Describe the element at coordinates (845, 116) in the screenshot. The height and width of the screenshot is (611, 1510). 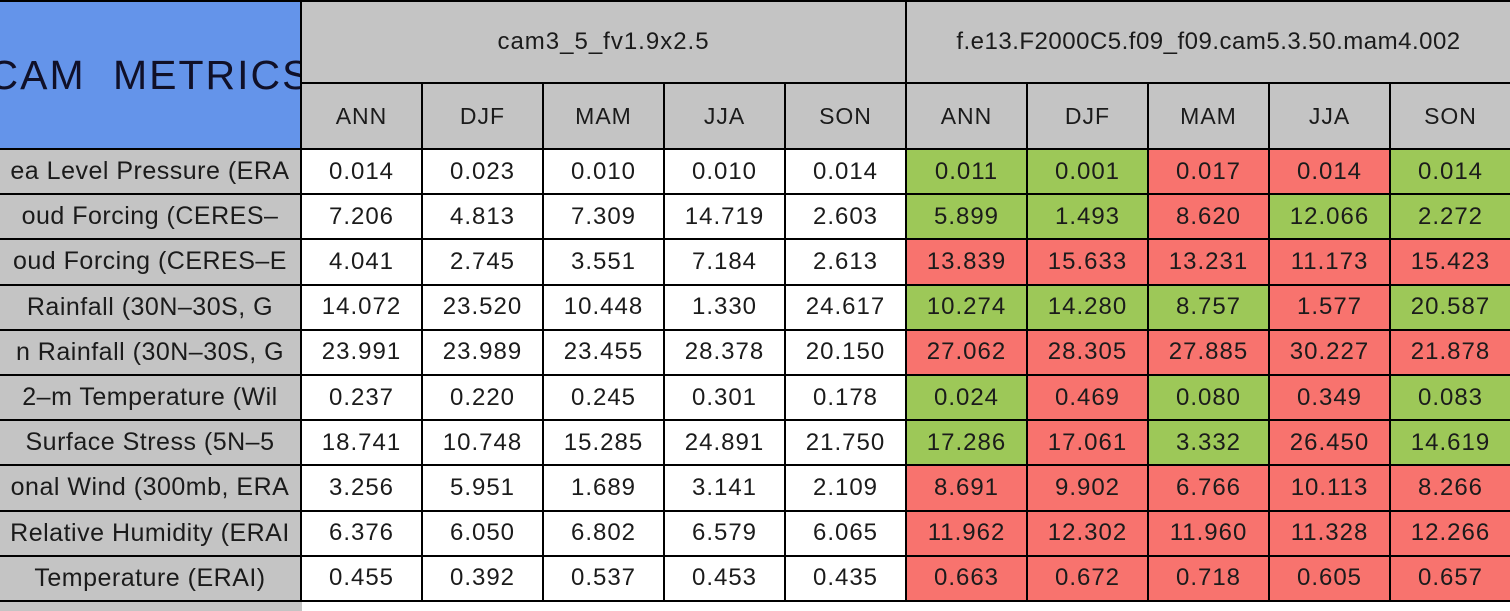
I see `season-header-model1-son: SON` at that location.